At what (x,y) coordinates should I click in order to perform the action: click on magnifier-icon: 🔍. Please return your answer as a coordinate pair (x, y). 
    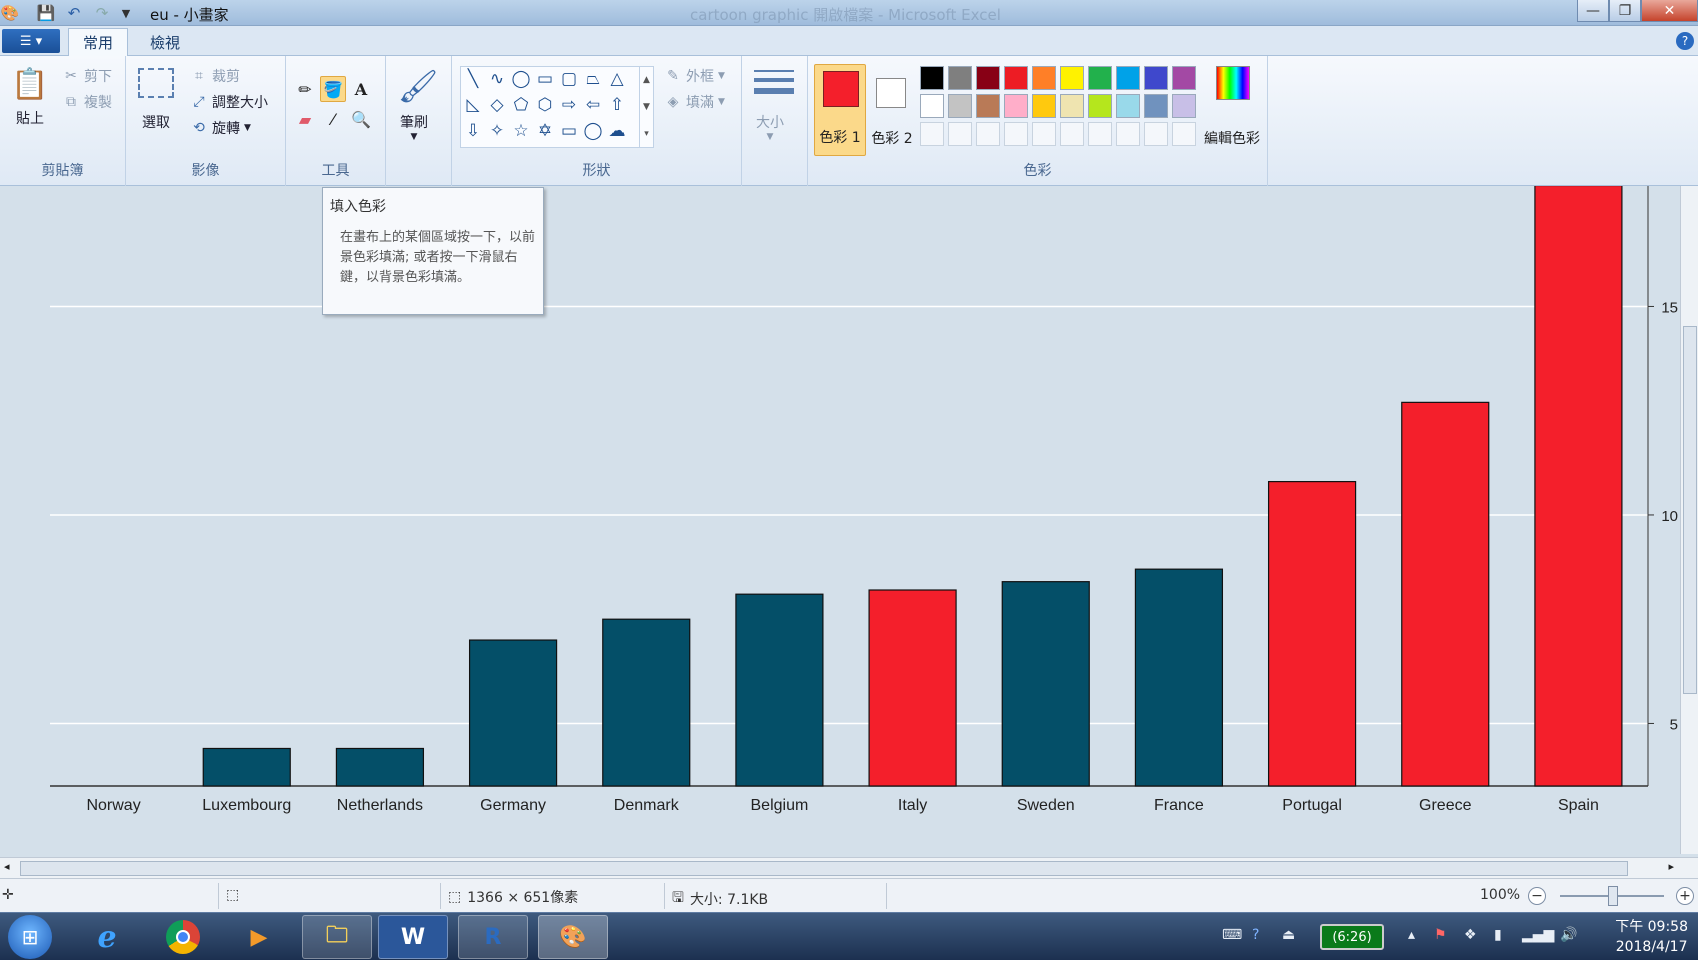
    Looking at the image, I should click on (361, 119).